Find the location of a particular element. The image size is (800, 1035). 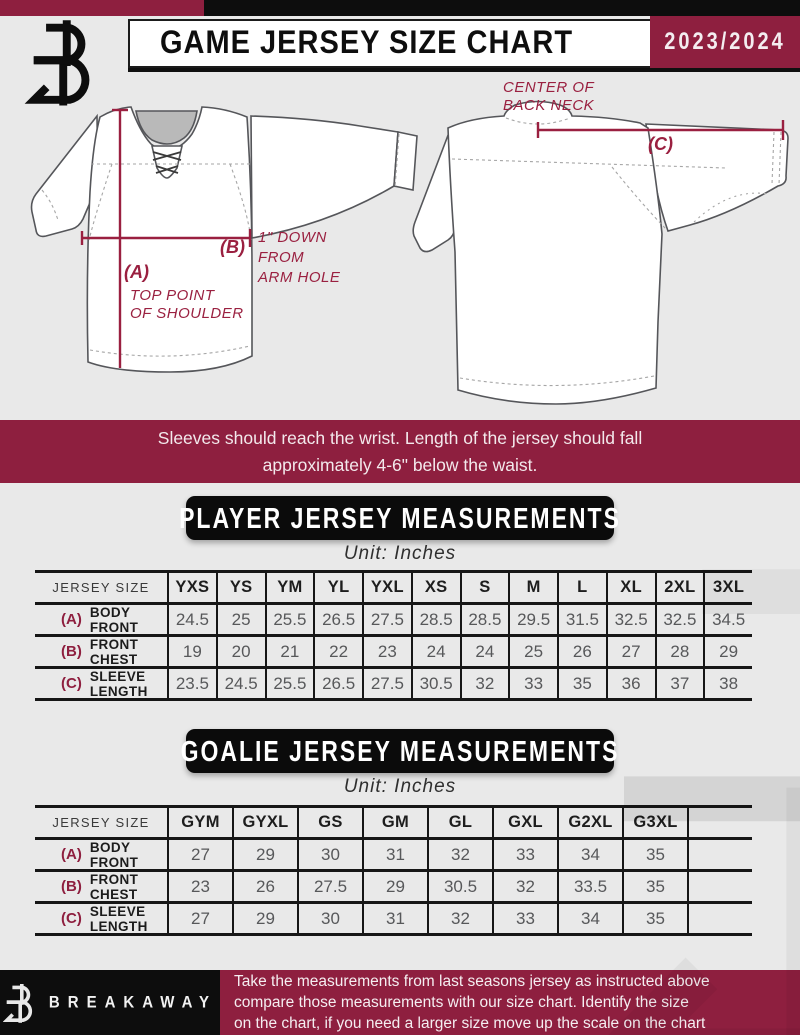

size-value-cell: 28.5 is located at coordinates (484, 618).